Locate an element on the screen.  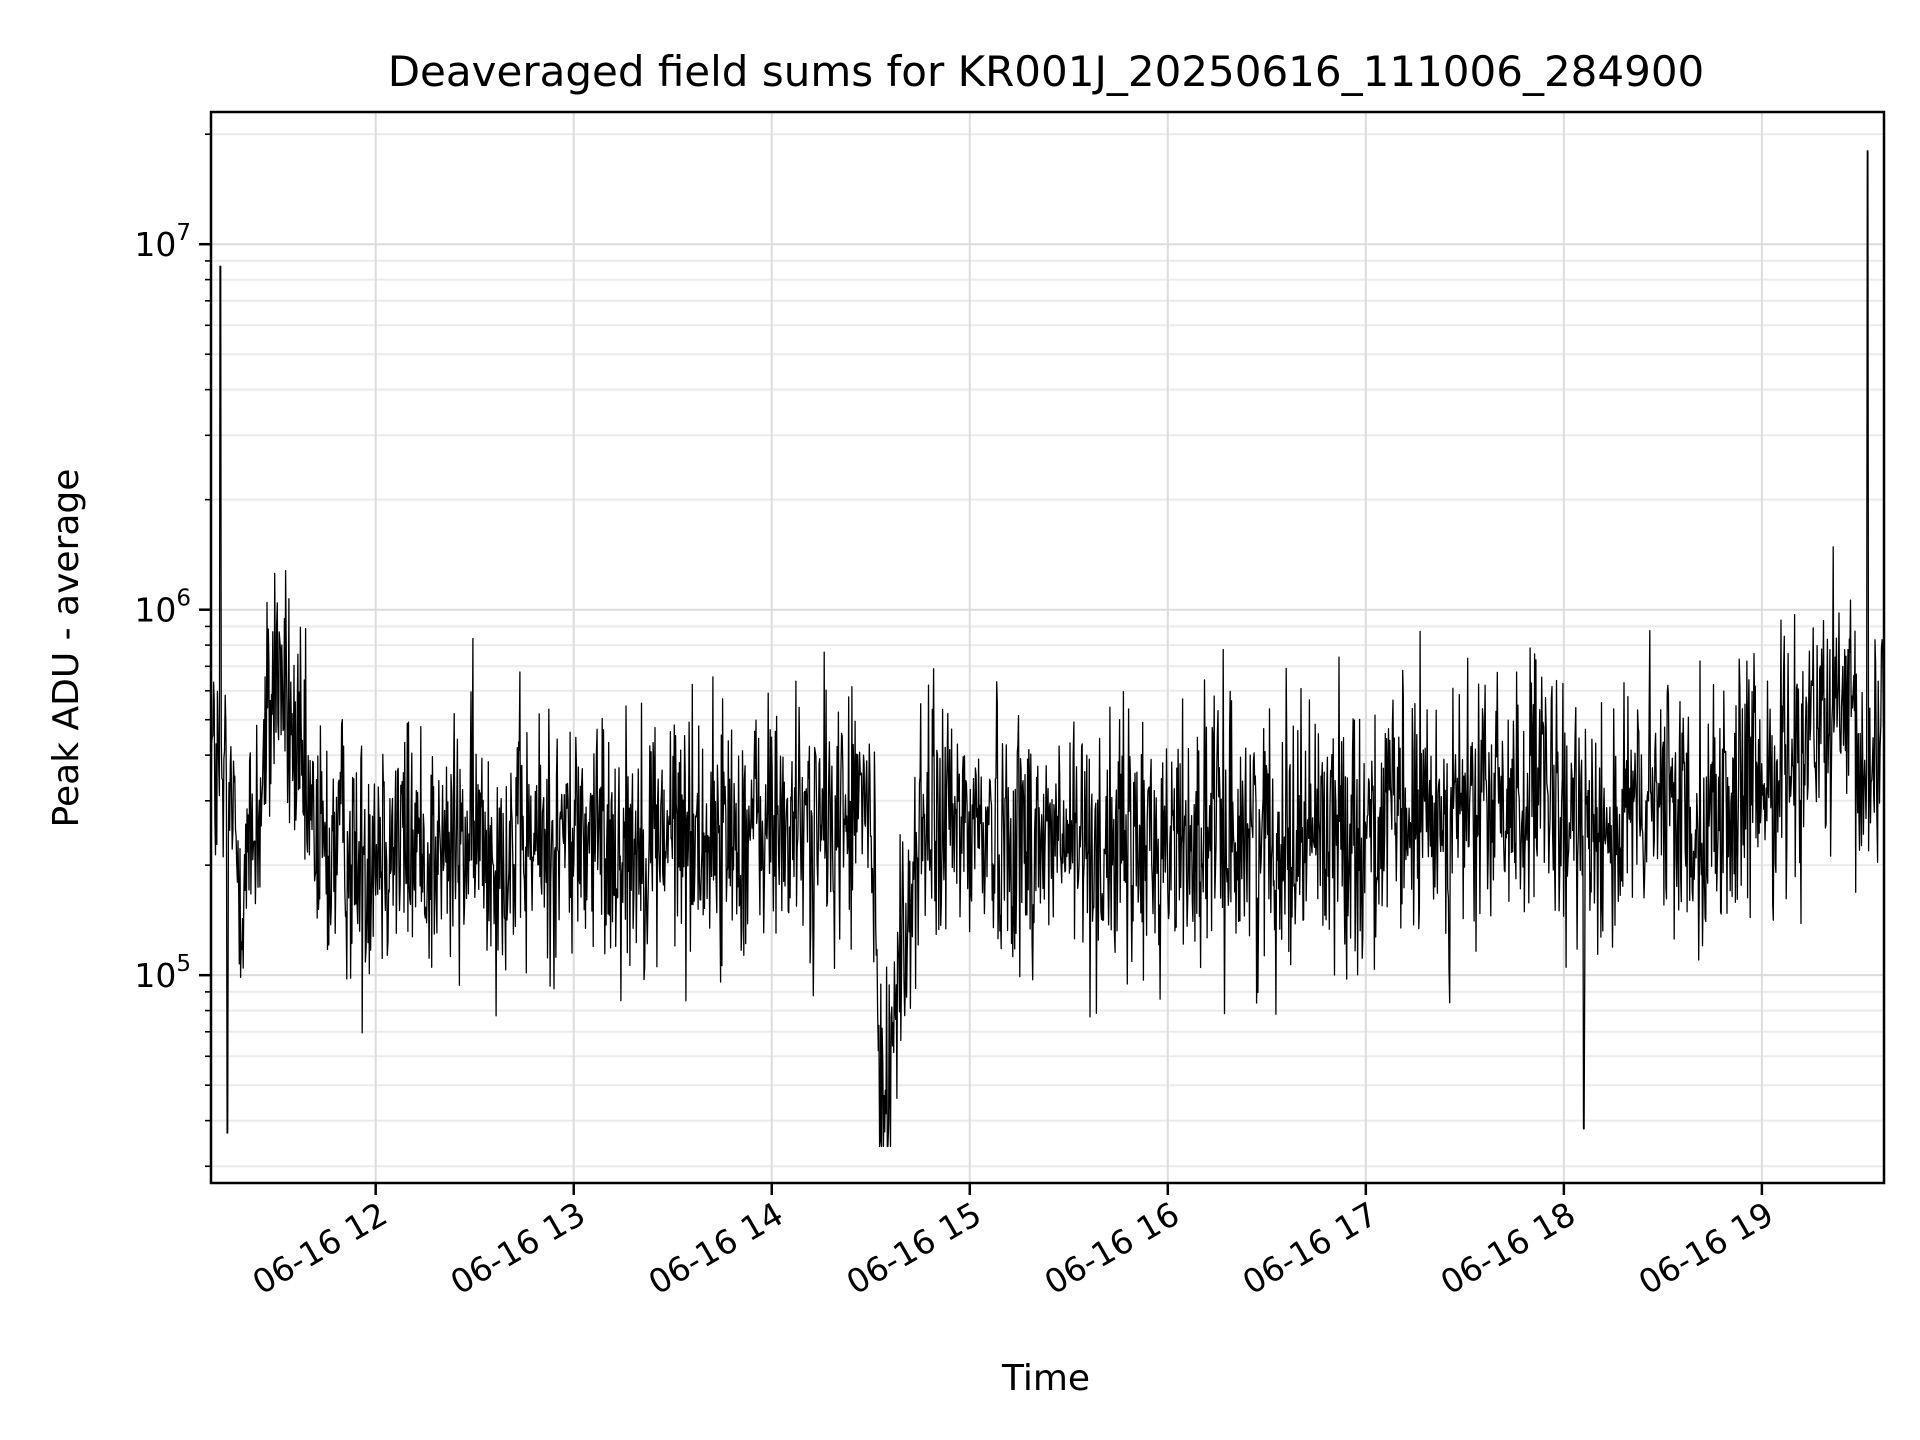
x-tick-label: 06-16 12 is located at coordinates (320, 1248).